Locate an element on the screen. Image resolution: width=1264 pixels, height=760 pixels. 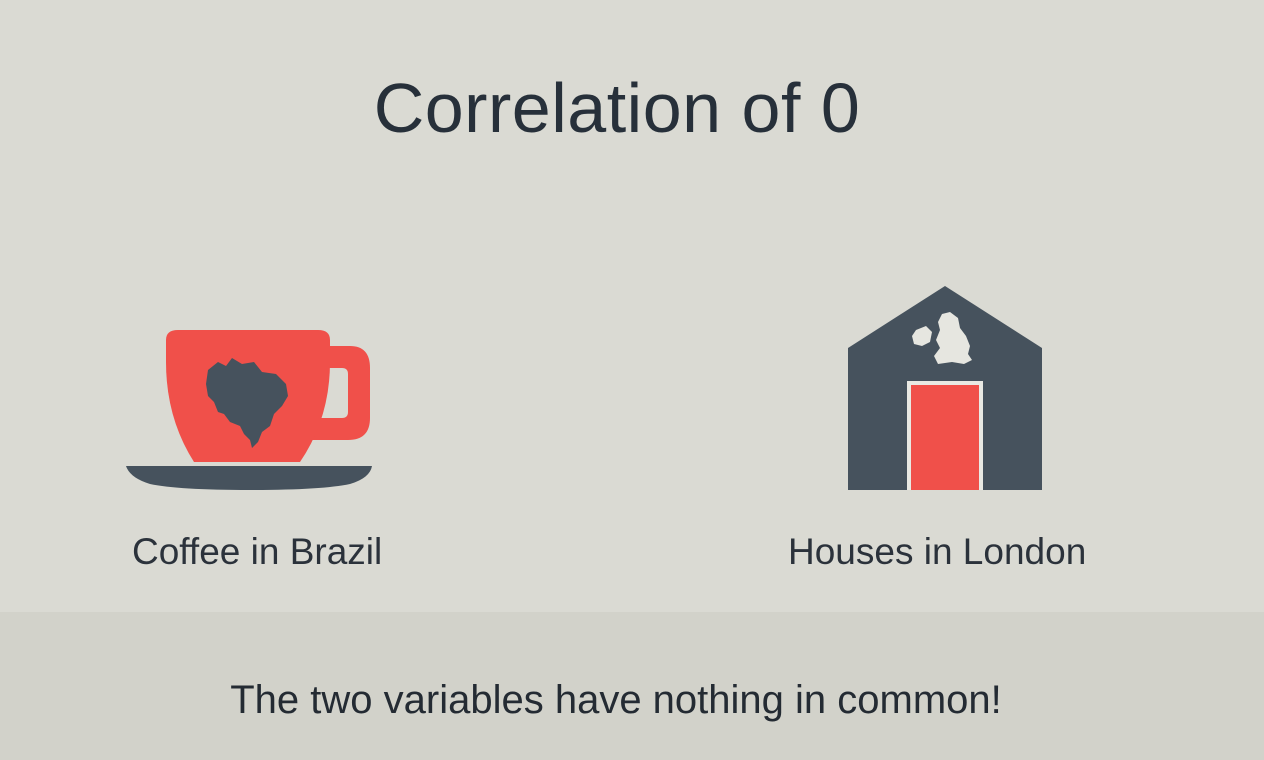
door is located at coordinates (945, 437).